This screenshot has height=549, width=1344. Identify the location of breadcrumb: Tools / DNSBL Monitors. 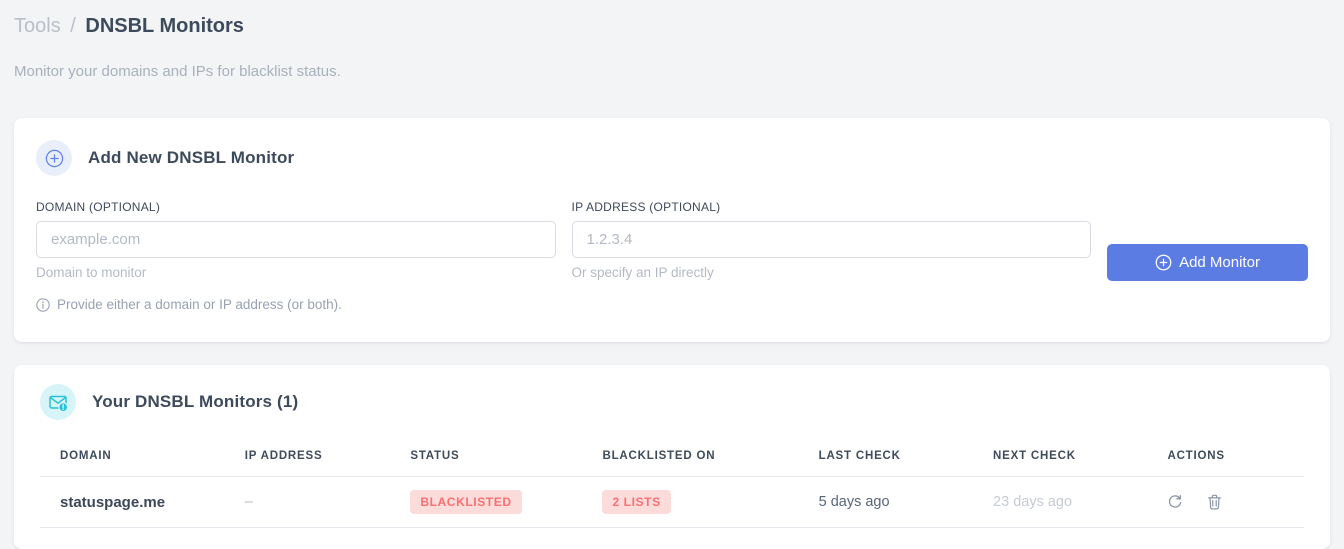
(672, 19).